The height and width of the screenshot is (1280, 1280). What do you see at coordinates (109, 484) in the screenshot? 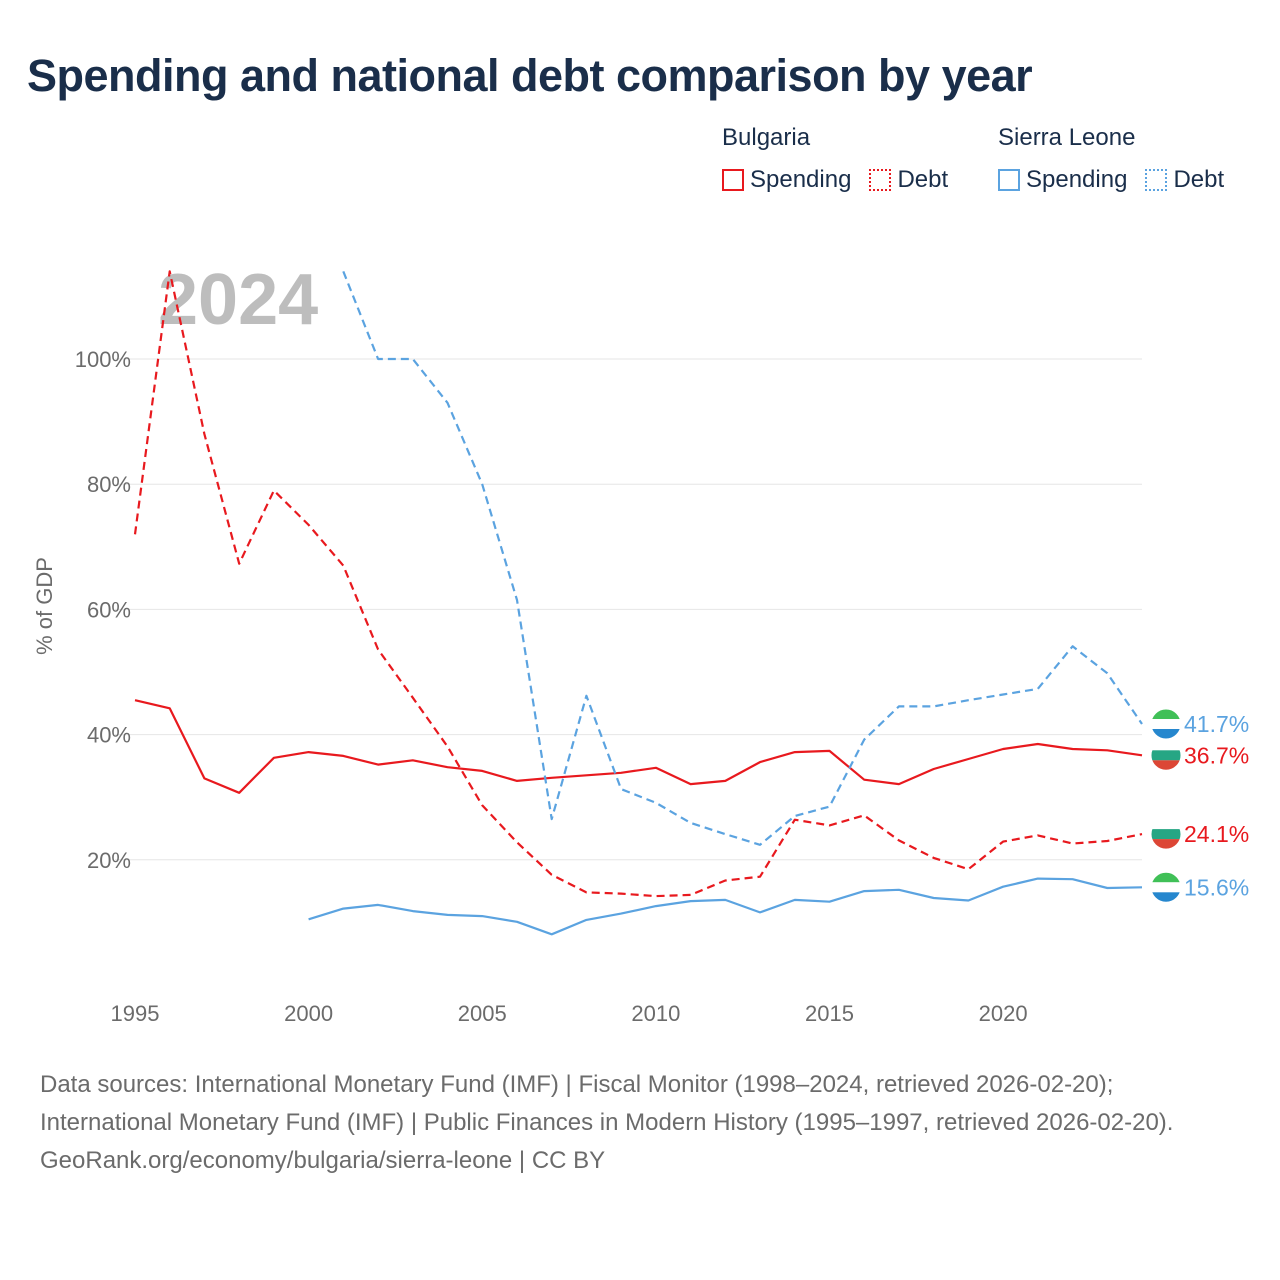
I see `y-tick-label: 80%` at bounding box center [109, 484].